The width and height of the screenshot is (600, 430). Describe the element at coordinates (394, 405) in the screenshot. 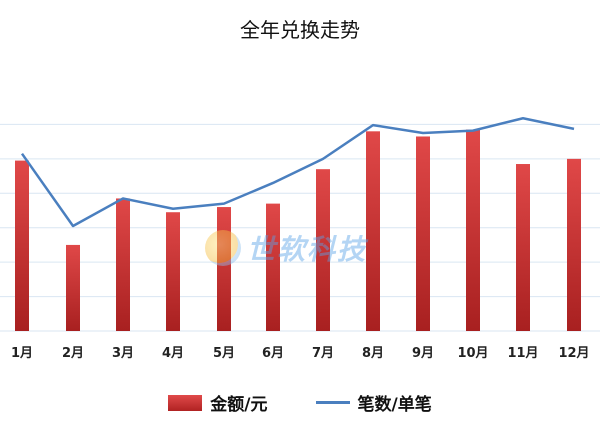

I see `legend-label-count: 笔数/单笔` at that location.